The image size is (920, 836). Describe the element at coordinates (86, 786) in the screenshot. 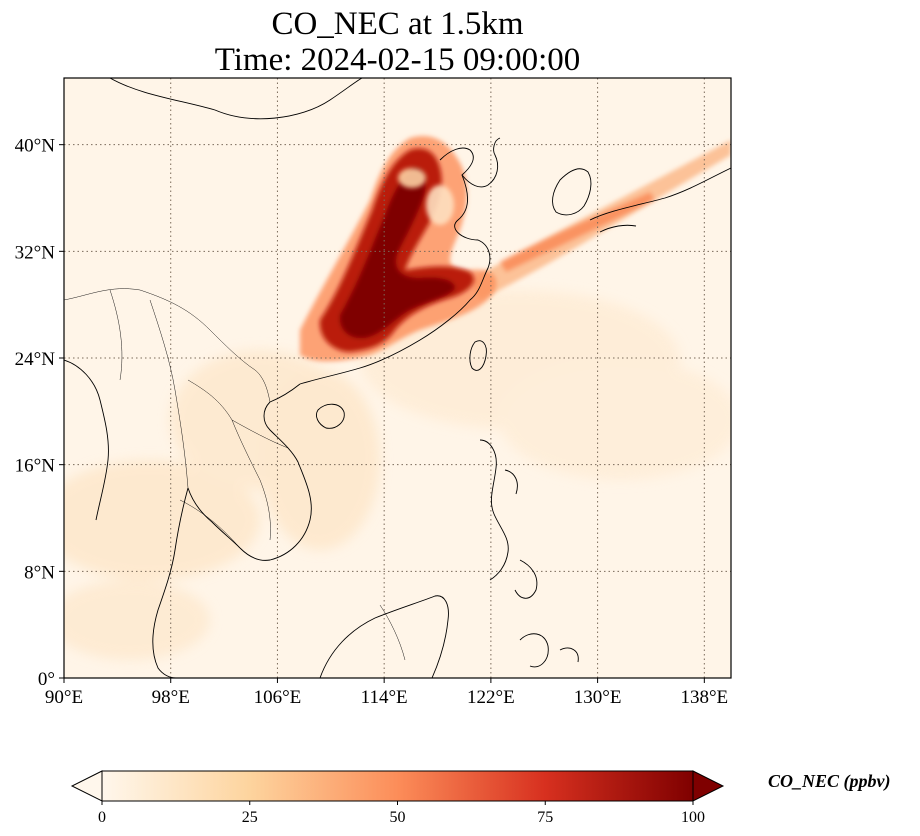

I see `colorbar-extend-min` at that location.